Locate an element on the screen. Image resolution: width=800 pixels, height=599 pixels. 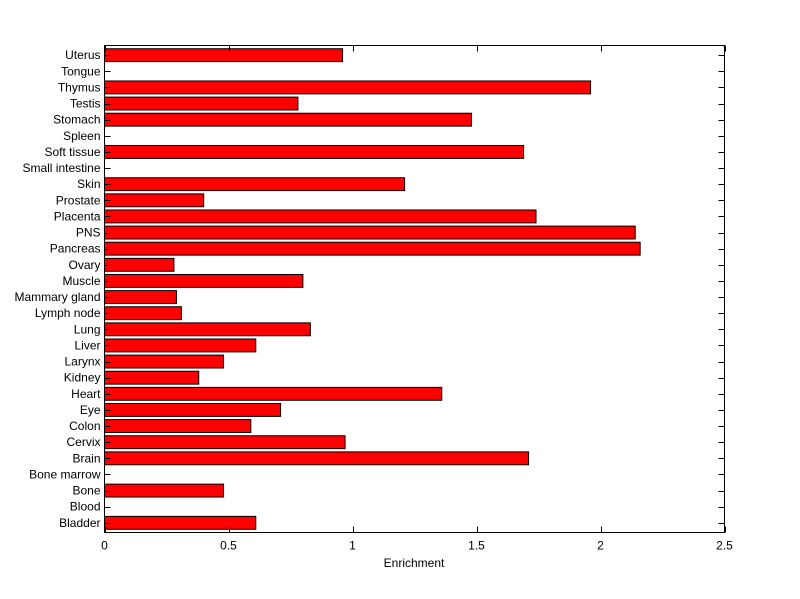
category-label-prostate: Prostate is located at coordinates (78, 200).